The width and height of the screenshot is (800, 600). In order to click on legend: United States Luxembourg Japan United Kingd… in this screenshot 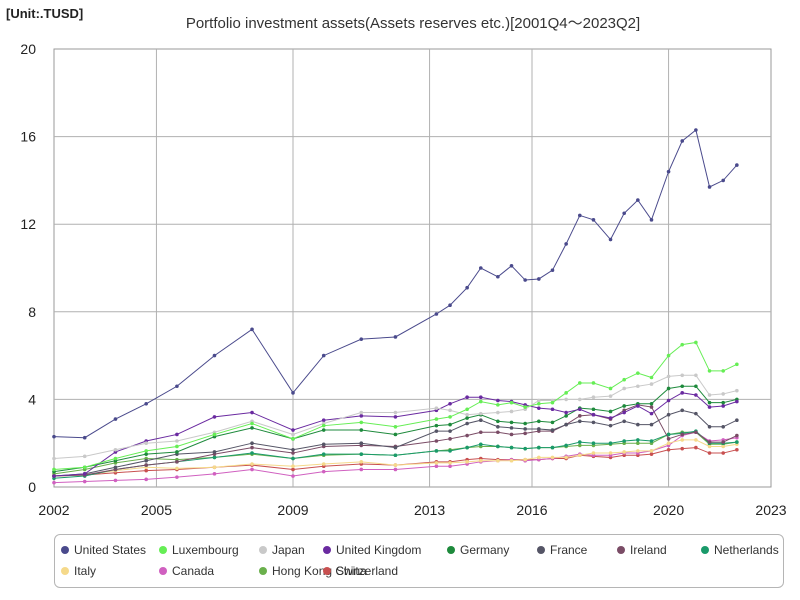, I will do `click(419, 561)`.